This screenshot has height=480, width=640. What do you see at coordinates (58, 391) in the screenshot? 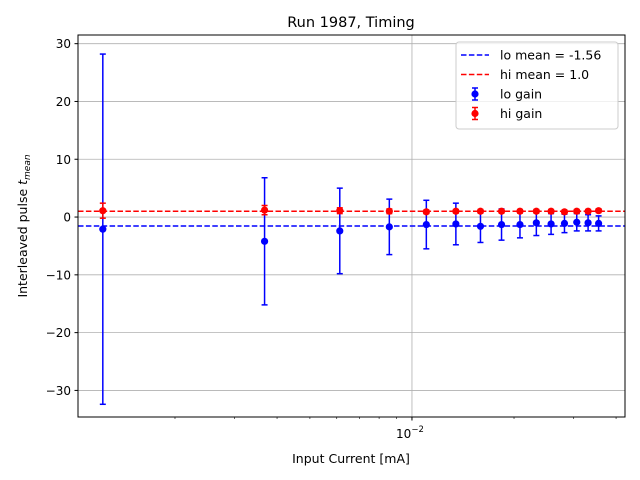
I see `y-tick-label: −30` at bounding box center [58, 391].